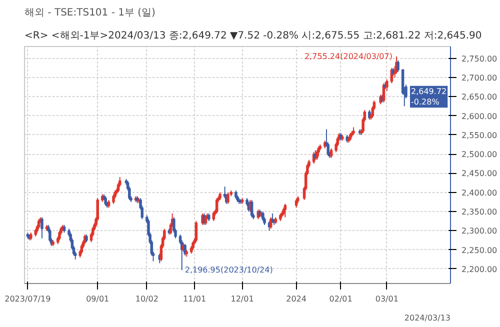  I want to click on y-tick-label: 2,550.00, so click(480, 135).